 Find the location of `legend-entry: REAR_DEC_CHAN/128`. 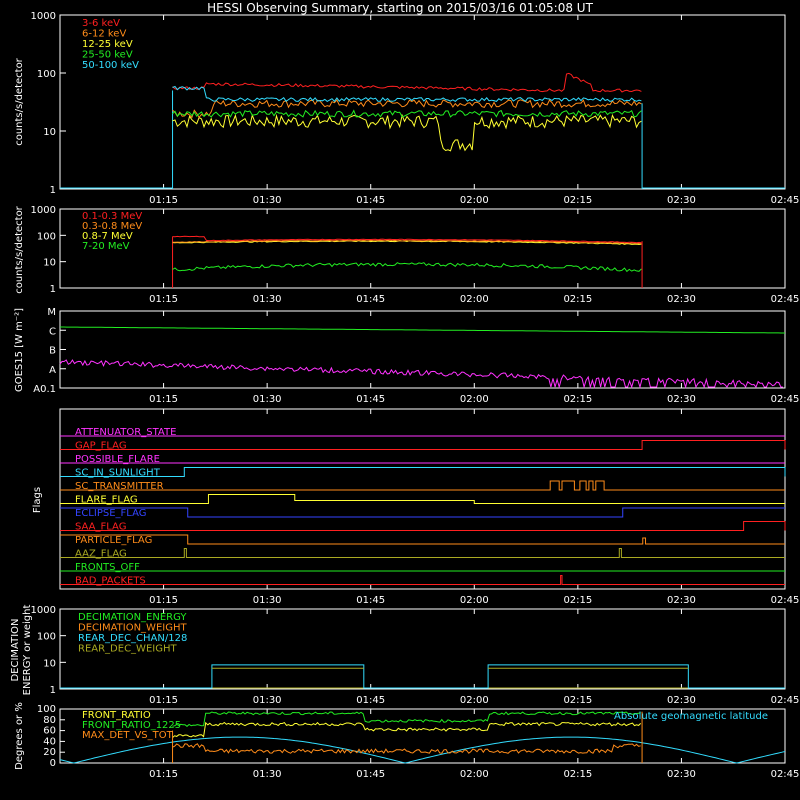

legend-entry: REAR_DEC_CHAN/128 is located at coordinates (132, 638).